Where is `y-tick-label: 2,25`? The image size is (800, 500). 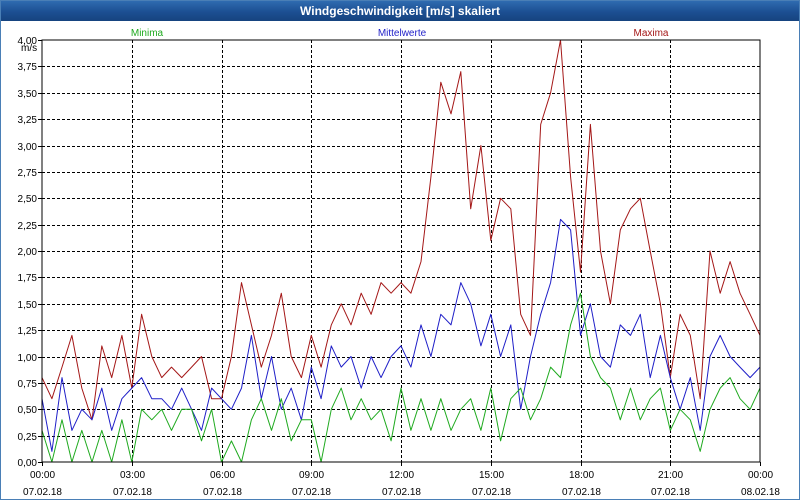
y-tick-label: 2,25 is located at coordinates (28, 226).